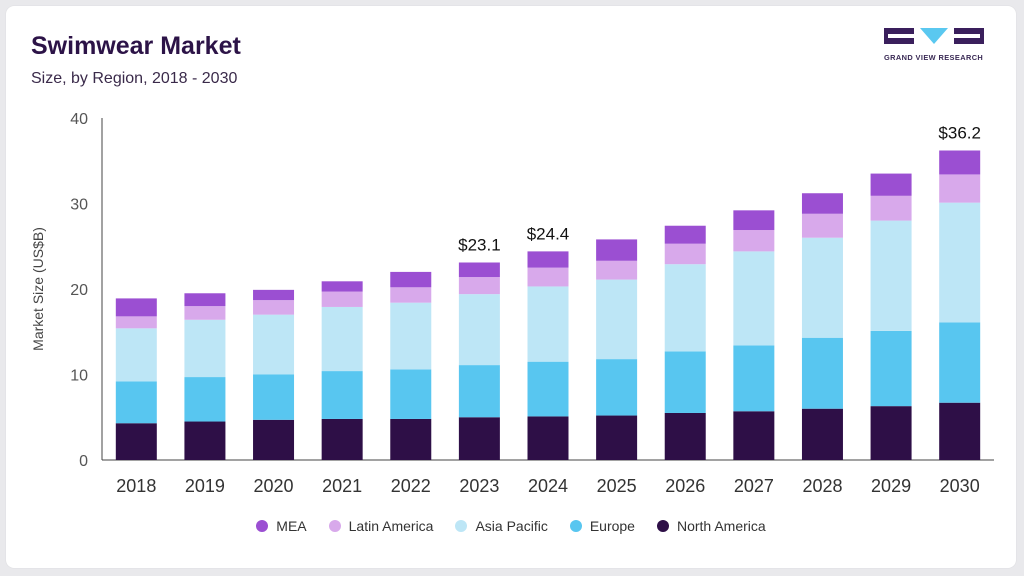 Image resolution: width=1024 pixels, height=576 pixels. I want to click on y-axis-label: Market Size (US$B), so click(38, 289).